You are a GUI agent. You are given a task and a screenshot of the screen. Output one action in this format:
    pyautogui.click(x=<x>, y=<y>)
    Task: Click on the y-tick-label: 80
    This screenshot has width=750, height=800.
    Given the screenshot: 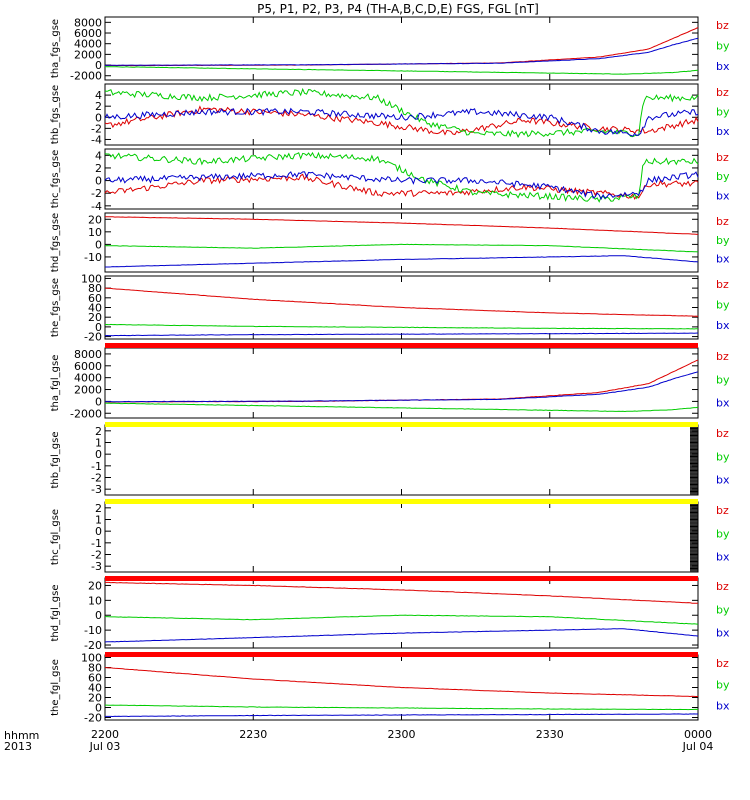 What is the action you would take?
    pyautogui.click(x=95, y=668)
    